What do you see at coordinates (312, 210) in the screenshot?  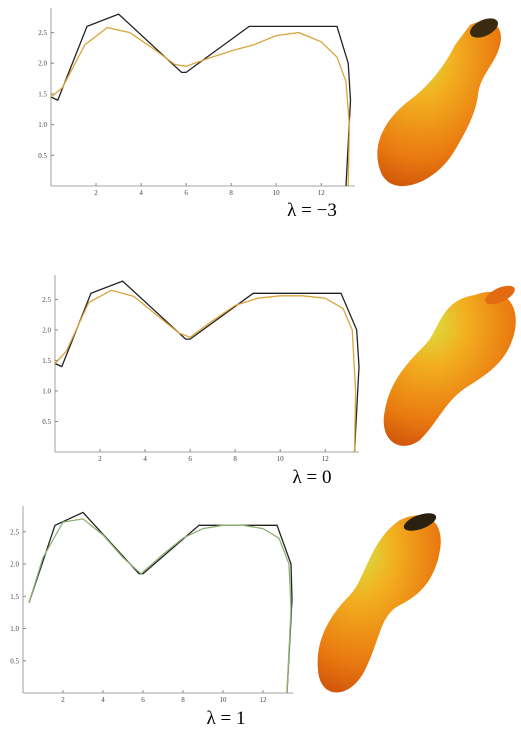 I see `caption: λ = −3` at bounding box center [312, 210].